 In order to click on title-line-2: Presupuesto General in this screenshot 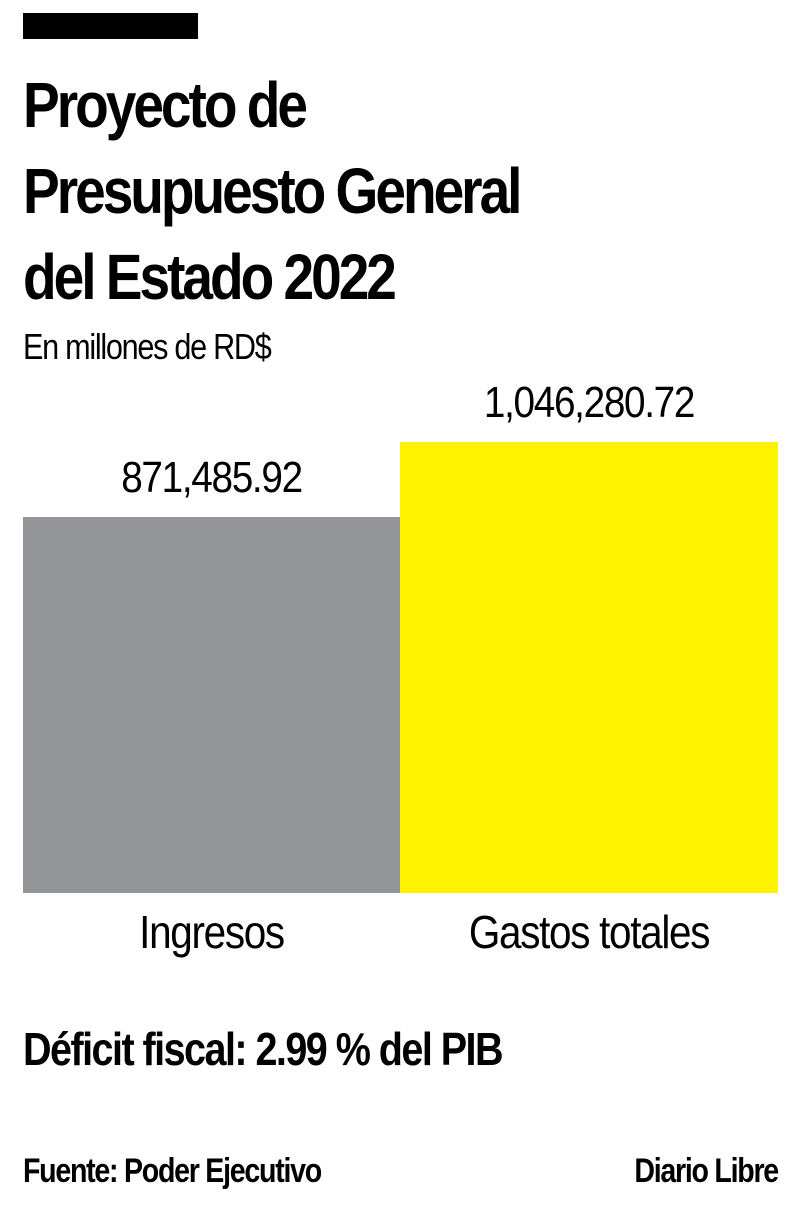, I will do `click(272, 191)`.